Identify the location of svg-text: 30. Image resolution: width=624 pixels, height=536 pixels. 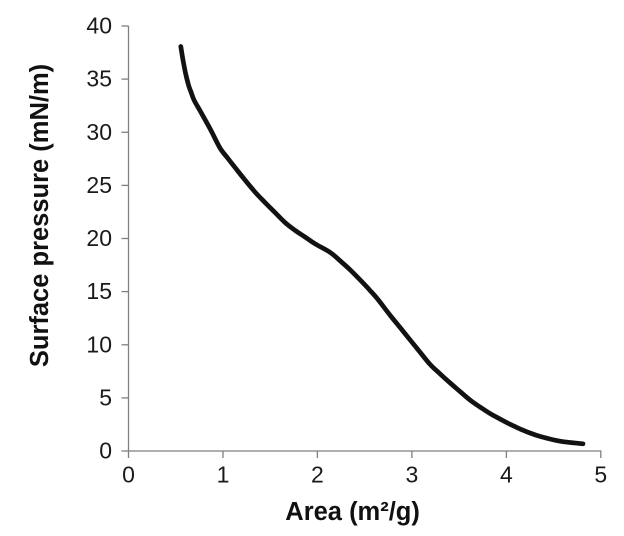
(99, 132).